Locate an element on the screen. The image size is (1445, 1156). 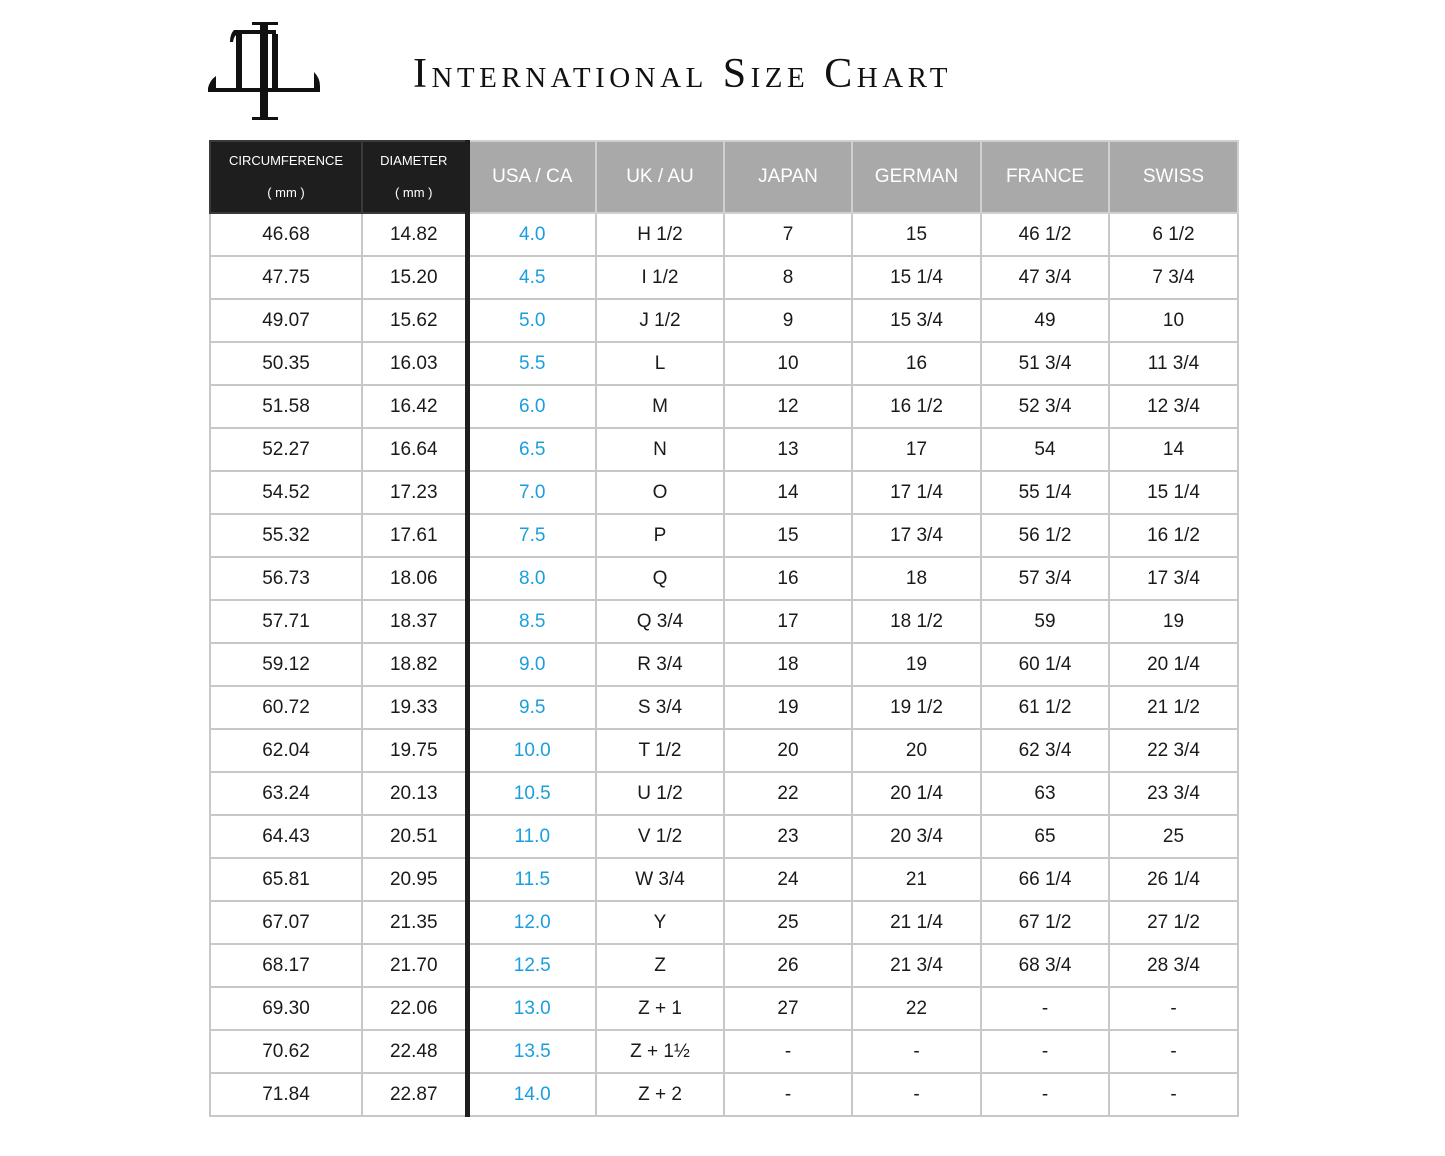
table-row: 67.07 21.35 12.0 Y 25 21 1/4 67 1/2 27 1/2 is located at coordinates (724, 922).